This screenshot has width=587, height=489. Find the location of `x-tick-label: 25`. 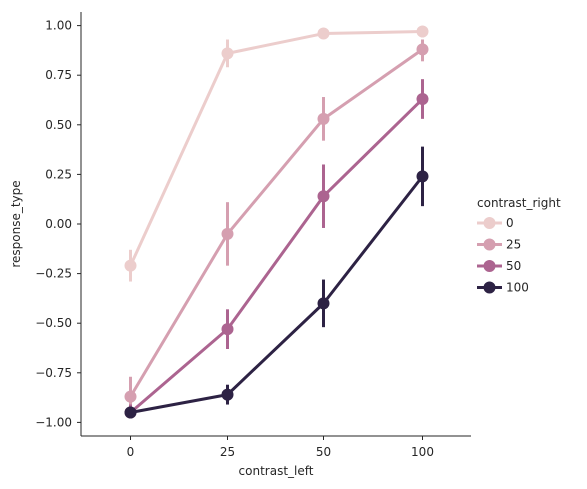

x-tick-label: 25 is located at coordinates (227, 452).